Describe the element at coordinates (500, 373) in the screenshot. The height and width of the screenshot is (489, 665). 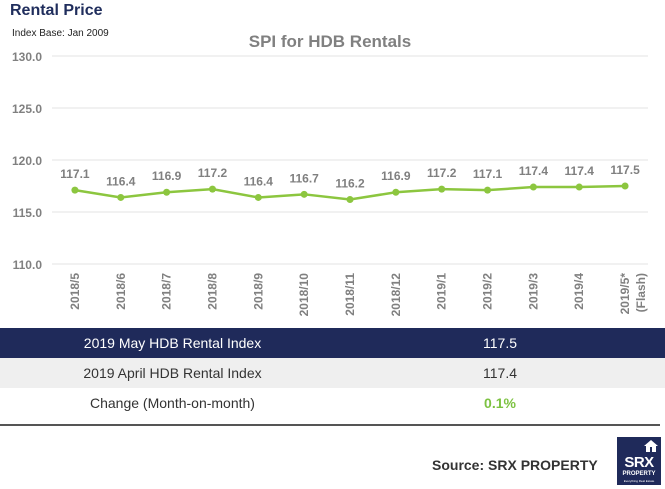
I see `summary-value: 117.4` at that location.